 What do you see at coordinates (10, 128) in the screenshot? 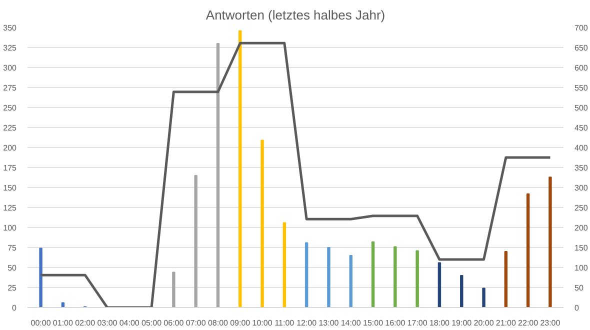
I see `y-tick-label: 225` at bounding box center [10, 128].